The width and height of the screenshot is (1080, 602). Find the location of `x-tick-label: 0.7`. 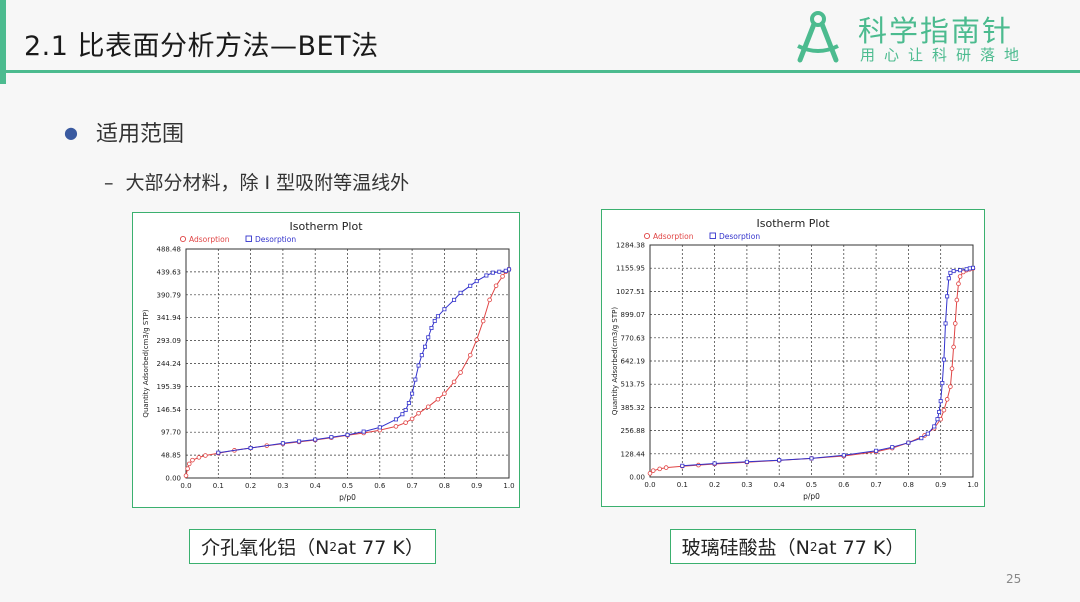

x-tick-label: 0.7 is located at coordinates (412, 486).